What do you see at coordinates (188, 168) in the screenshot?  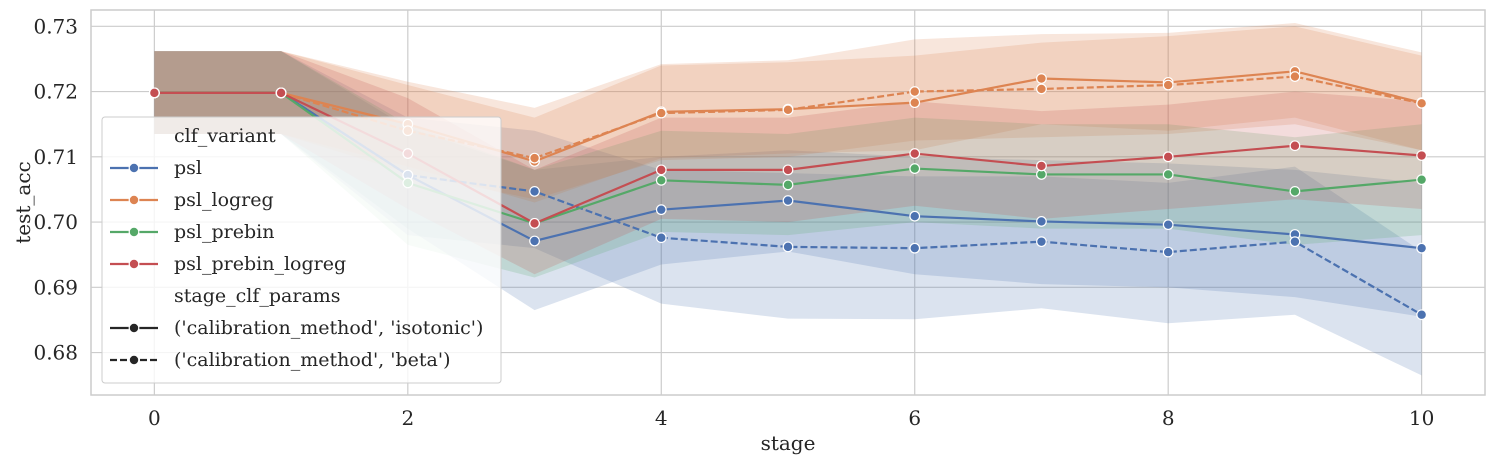 I see `legend-entry-psl: psl` at bounding box center [188, 168].